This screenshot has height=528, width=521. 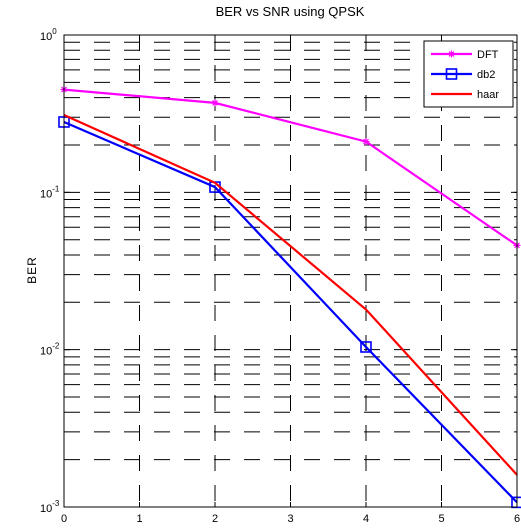 What do you see at coordinates (290, 519) in the screenshot?
I see `x-tick-label: 3` at bounding box center [290, 519].